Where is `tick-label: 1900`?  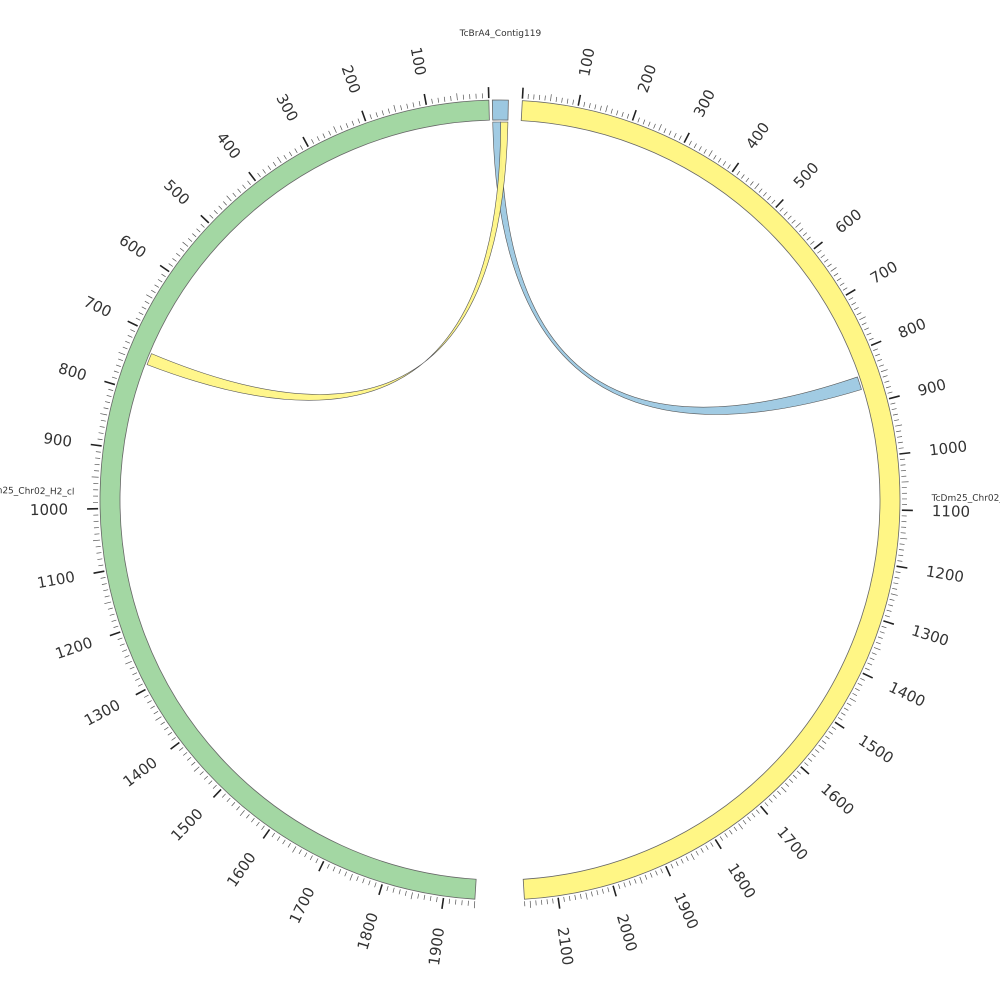
tick-label: 1900 is located at coordinates (436, 946).